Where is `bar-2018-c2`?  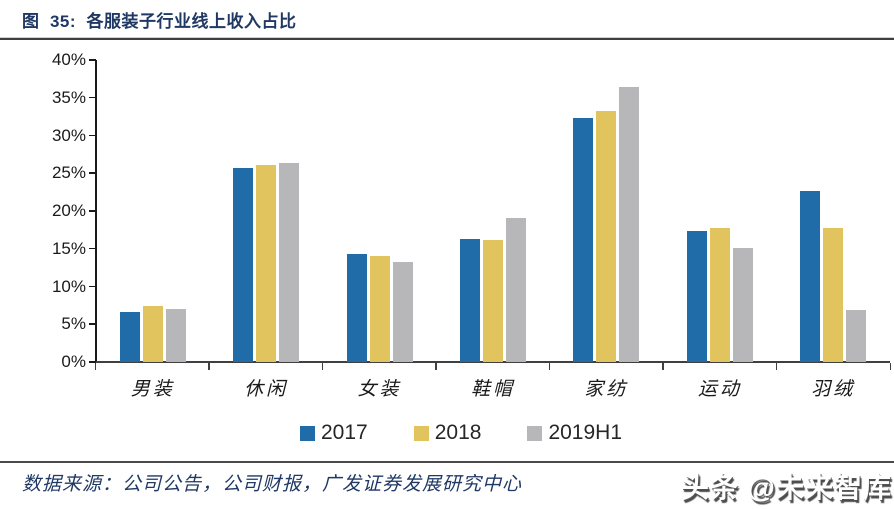
bar-2018-c2 is located at coordinates (266, 263).